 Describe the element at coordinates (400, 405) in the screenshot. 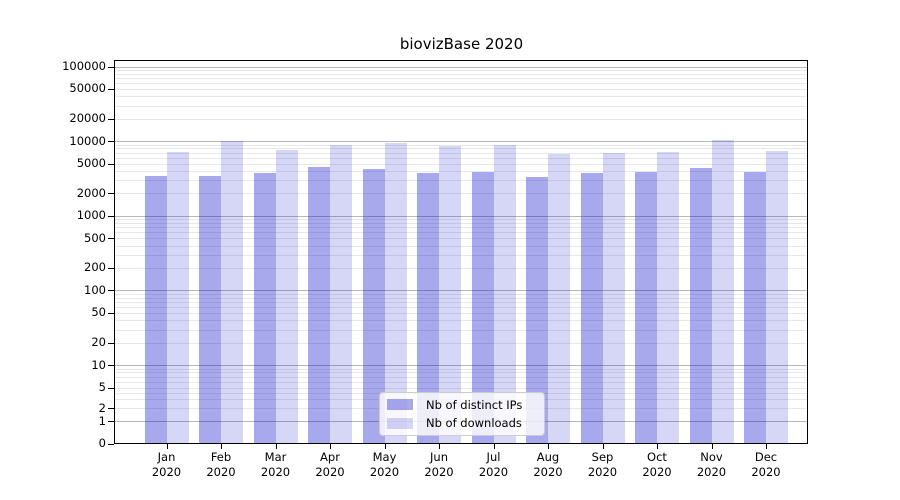

I see `legend-swatch-distinct-ips` at that location.